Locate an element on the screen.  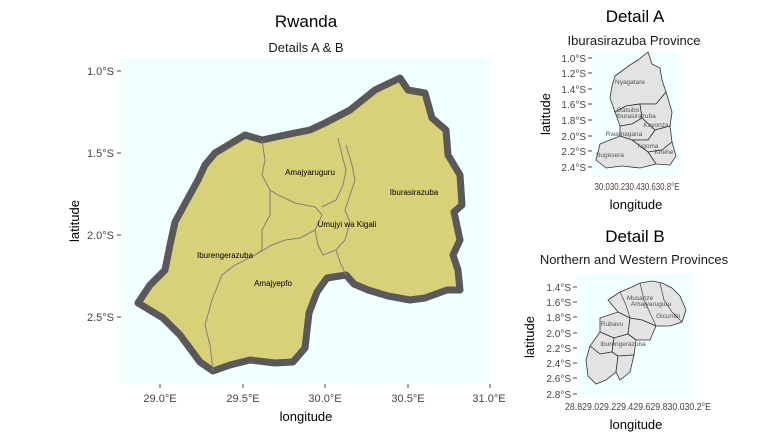
district-label-kirehe: Kirehe is located at coordinates (664, 152).